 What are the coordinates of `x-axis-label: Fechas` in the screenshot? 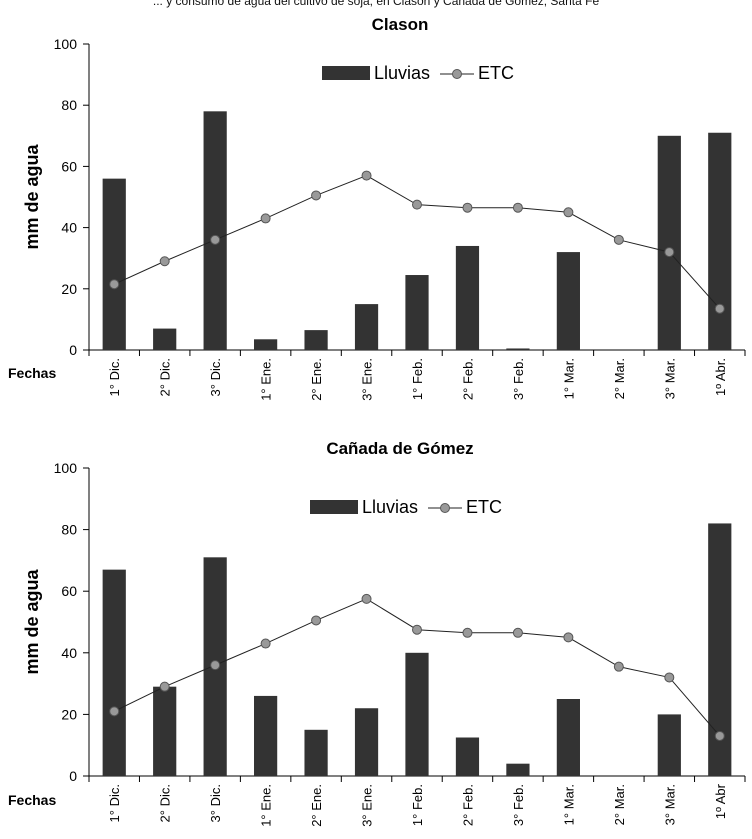 It's located at (32, 800).